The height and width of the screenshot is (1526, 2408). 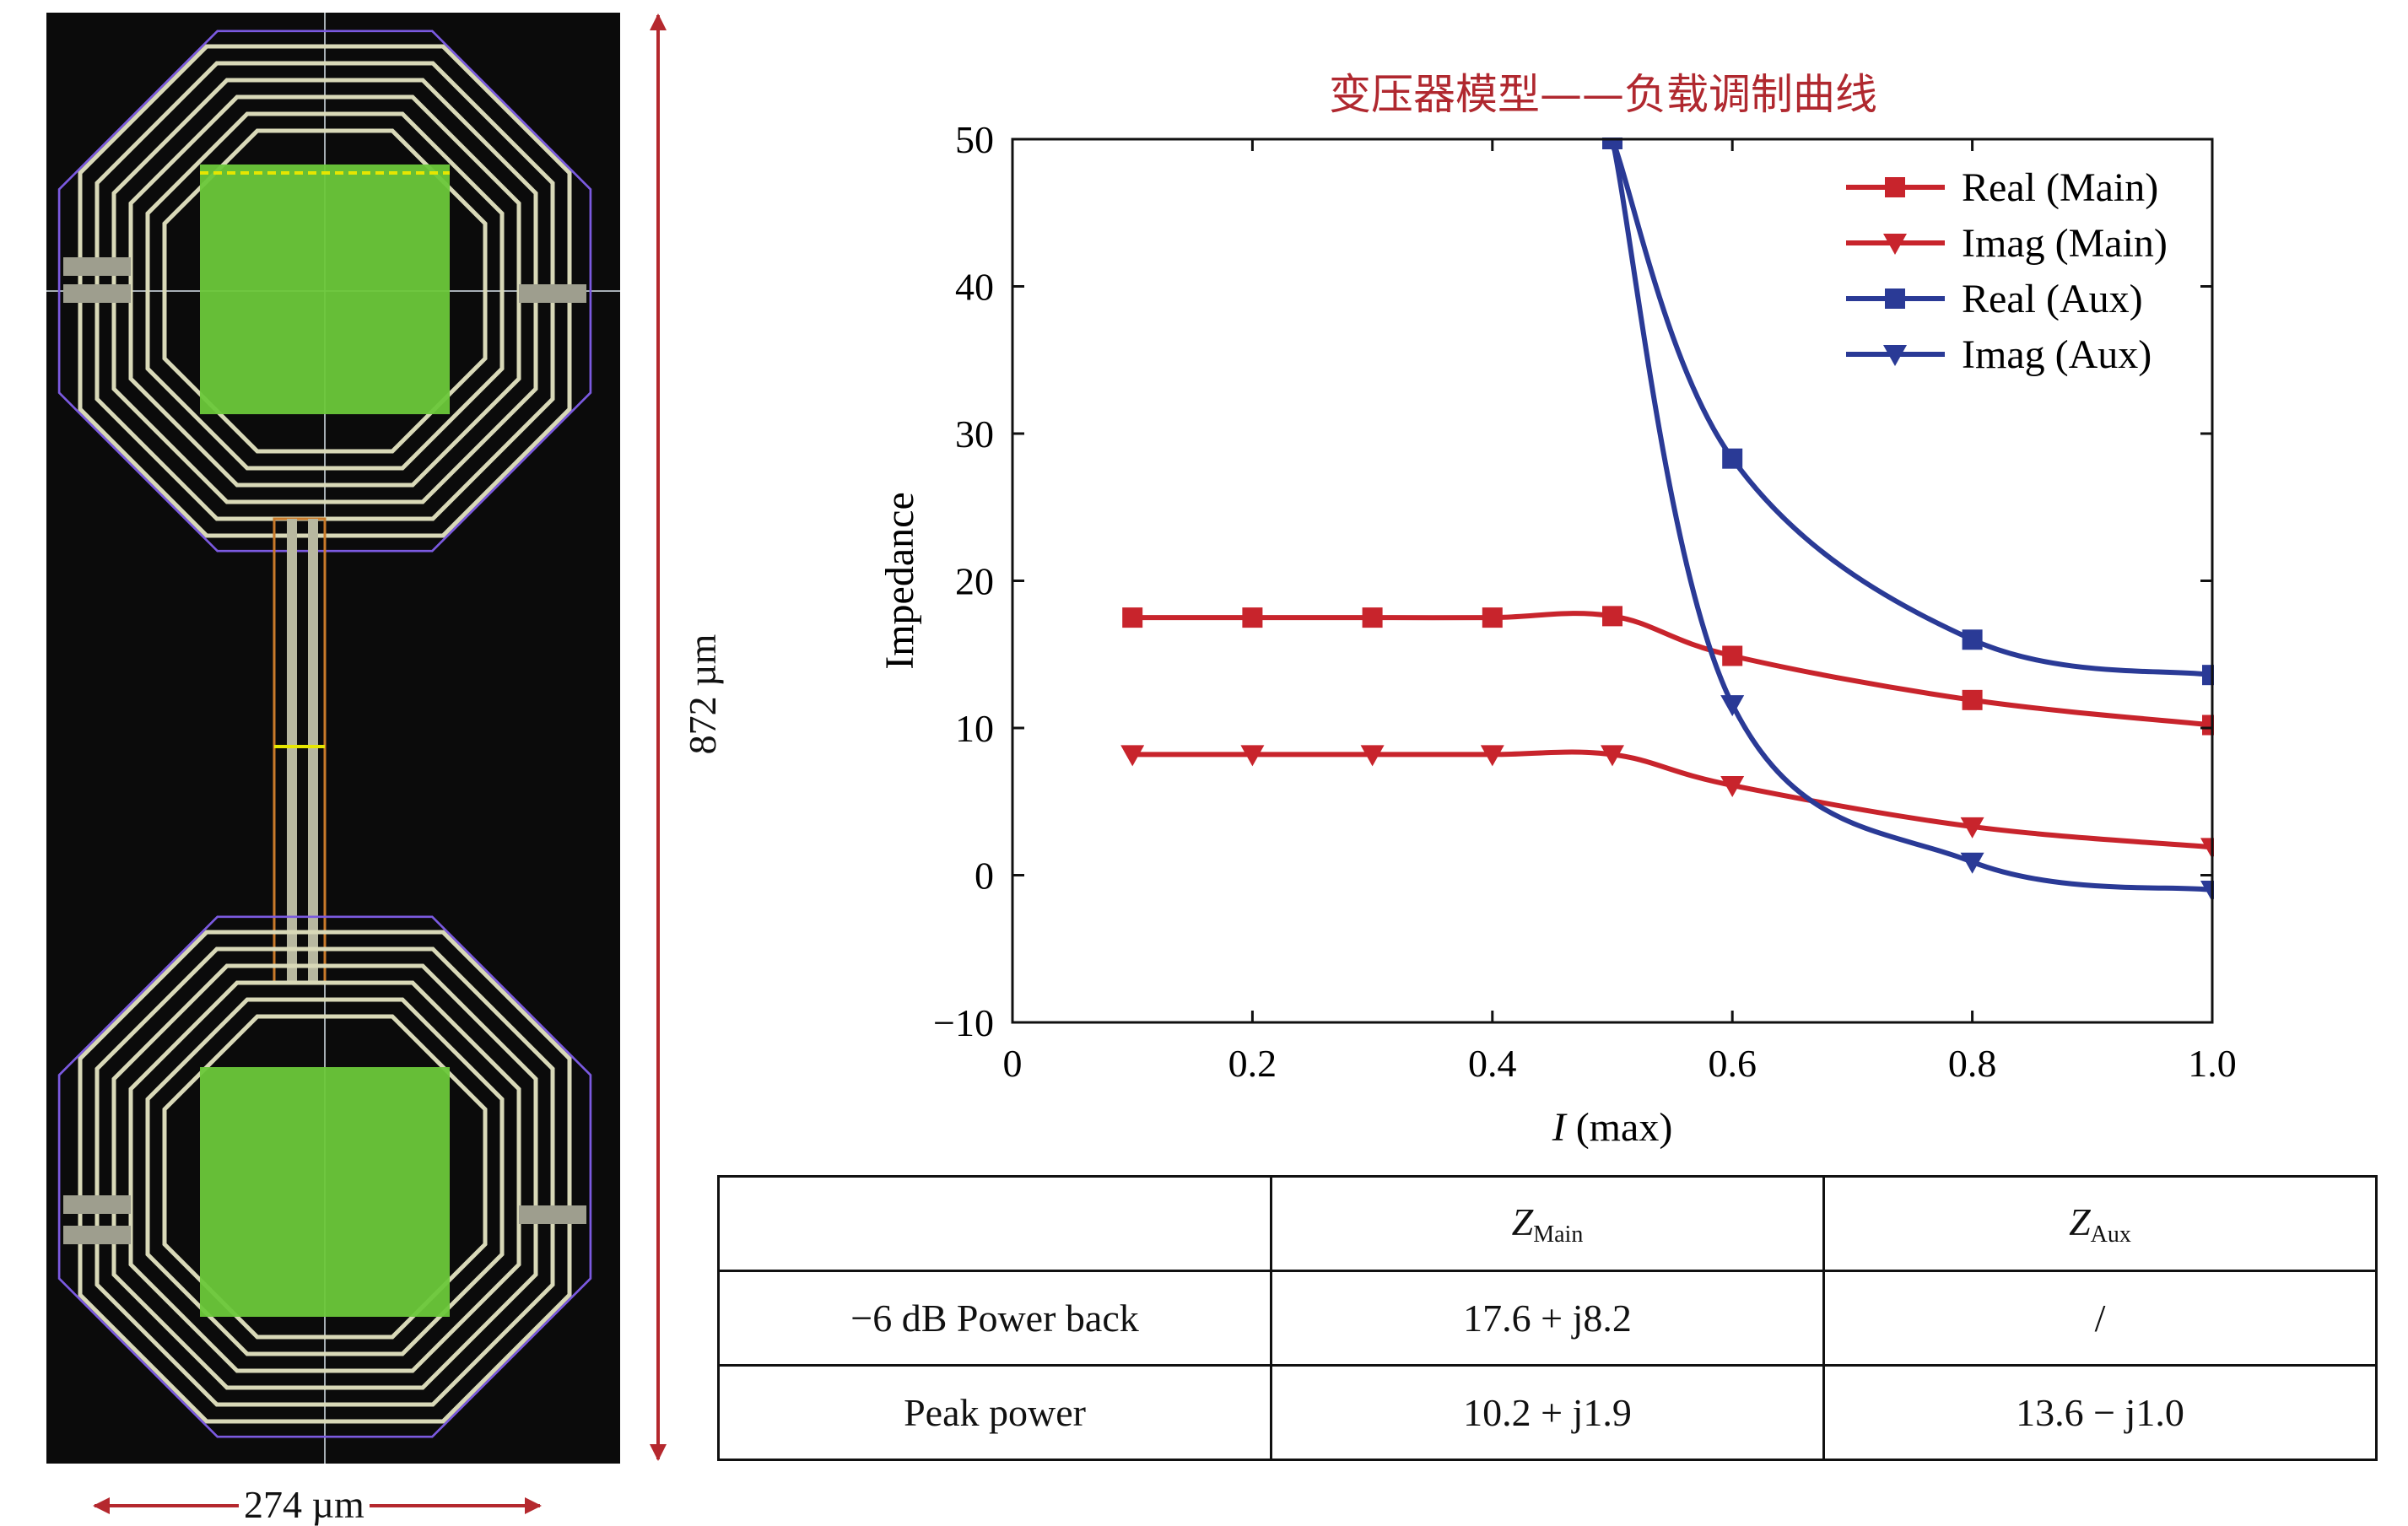 I want to click on legend-entry: Imag (Aux), so click(x=1999, y=354).